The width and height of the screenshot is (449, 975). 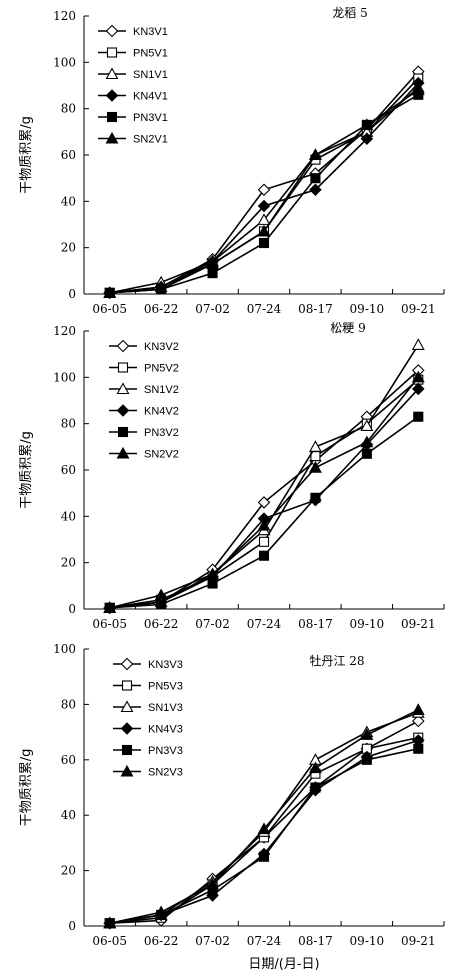 What do you see at coordinates (165, 687) in the screenshot?
I see `legend-label: PN5V3` at bounding box center [165, 687].